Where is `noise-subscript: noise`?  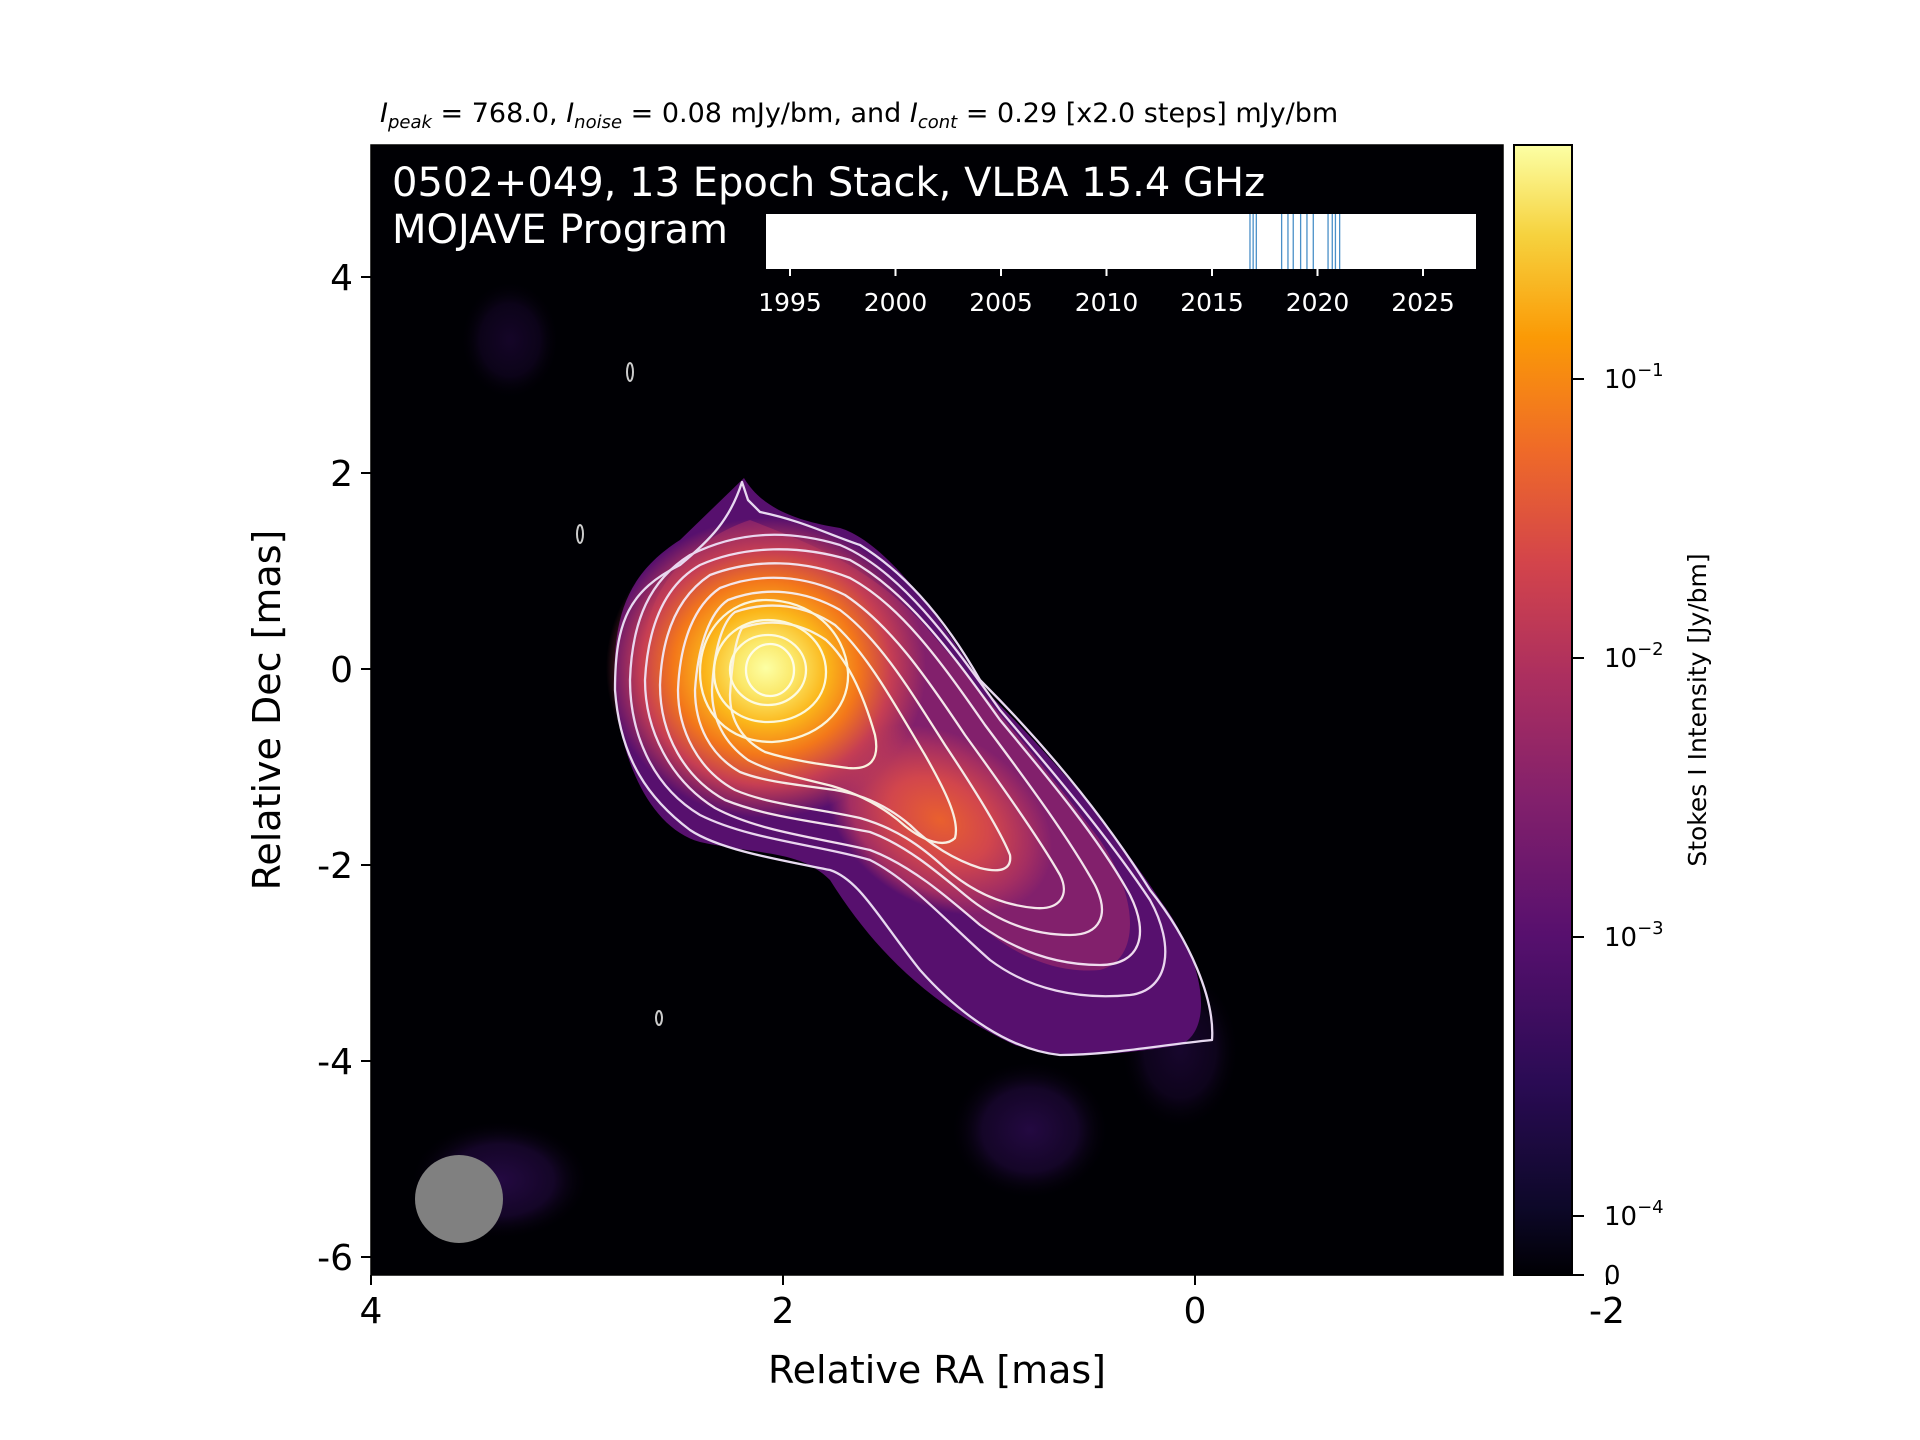 noise-subscript: noise is located at coordinates (598, 122).